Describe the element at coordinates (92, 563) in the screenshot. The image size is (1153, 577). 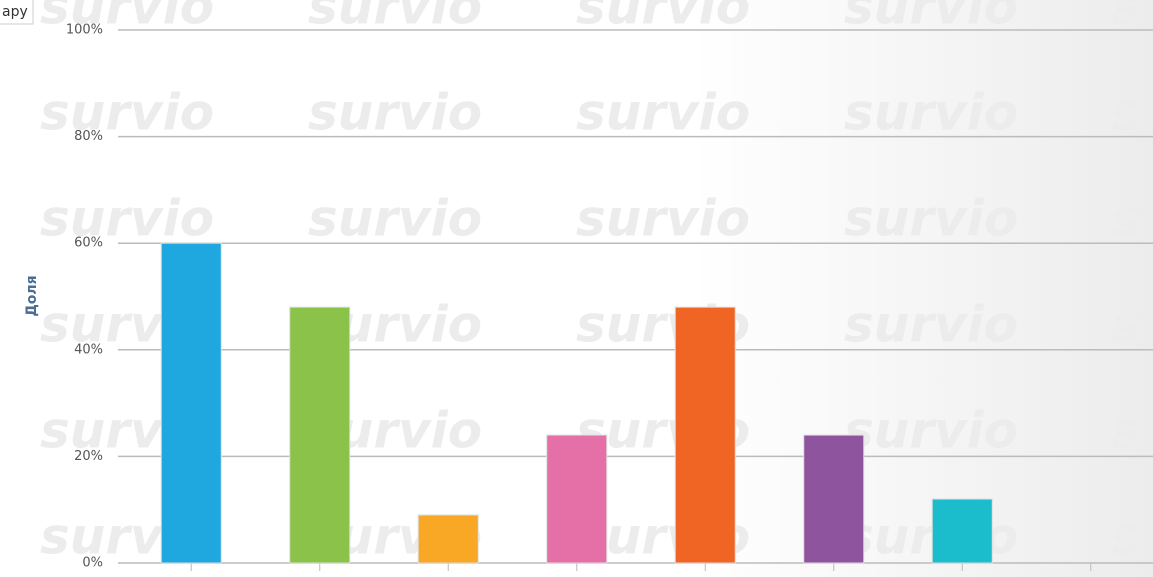
I see `y-tick-label: 0%` at that location.